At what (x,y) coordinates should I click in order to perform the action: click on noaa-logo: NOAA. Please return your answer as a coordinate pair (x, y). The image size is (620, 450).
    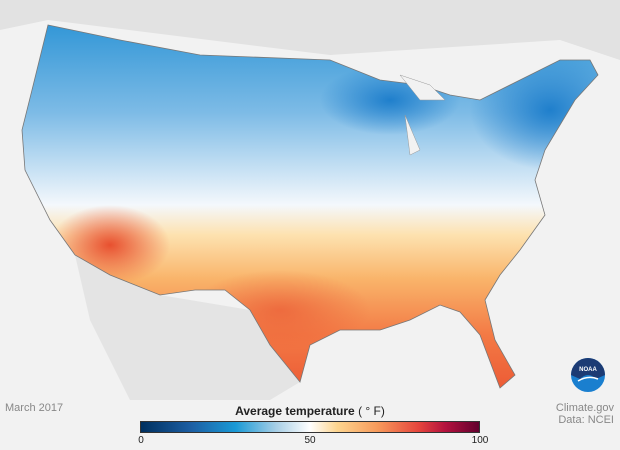
    Looking at the image, I should click on (588, 375).